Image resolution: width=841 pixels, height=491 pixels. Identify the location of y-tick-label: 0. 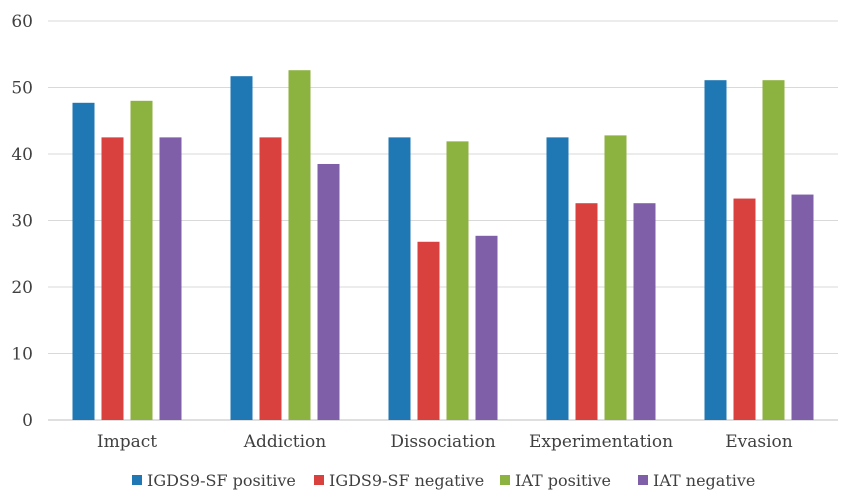
(27, 421).